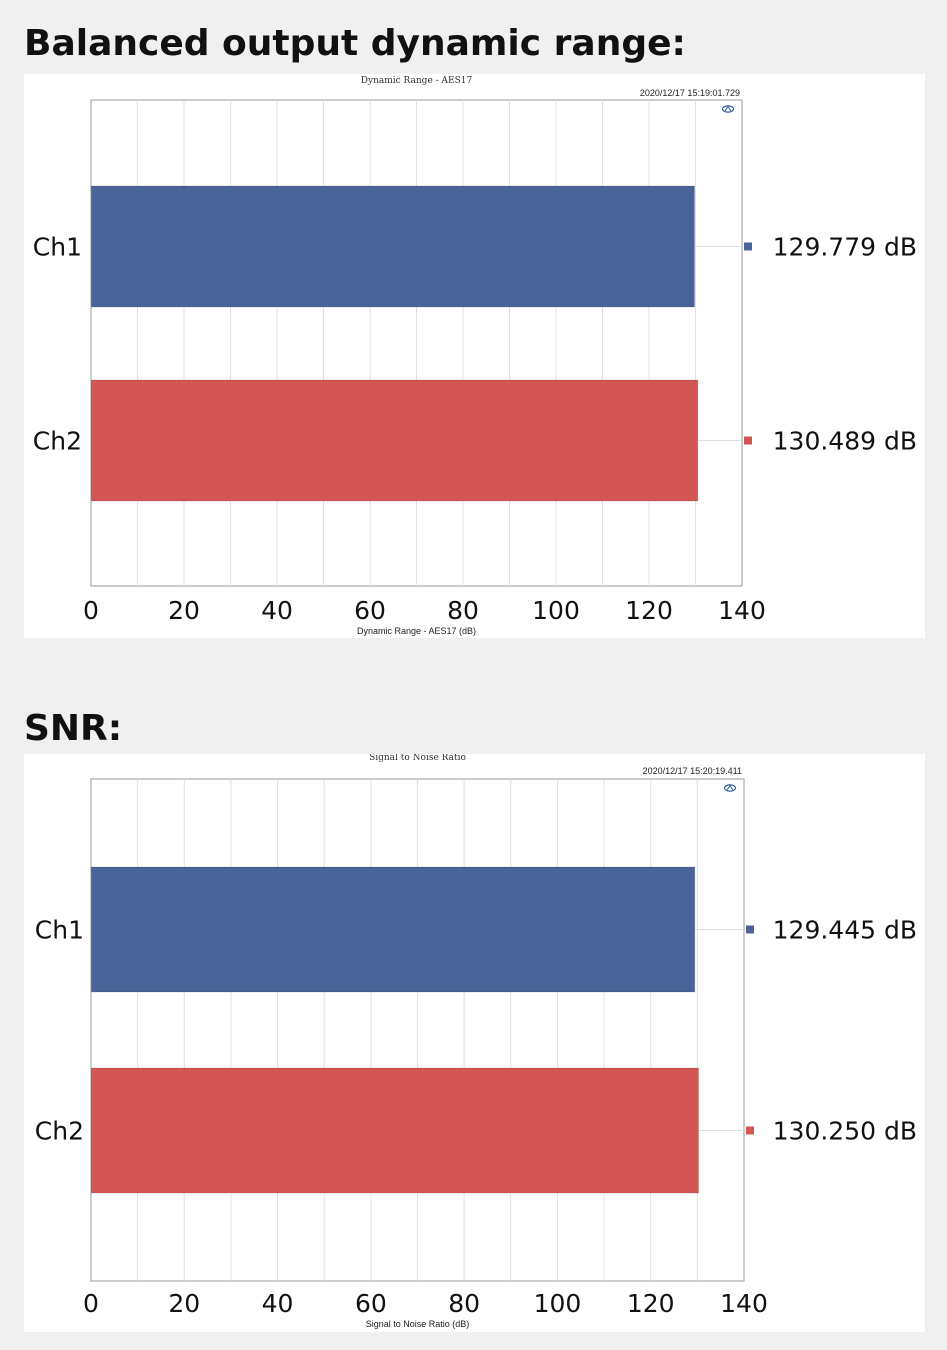 This screenshot has width=947, height=1350. Describe the element at coordinates (692, 771) in the screenshot. I see `chart-timestamp: 2020/12/17 15:20:19.411` at that location.